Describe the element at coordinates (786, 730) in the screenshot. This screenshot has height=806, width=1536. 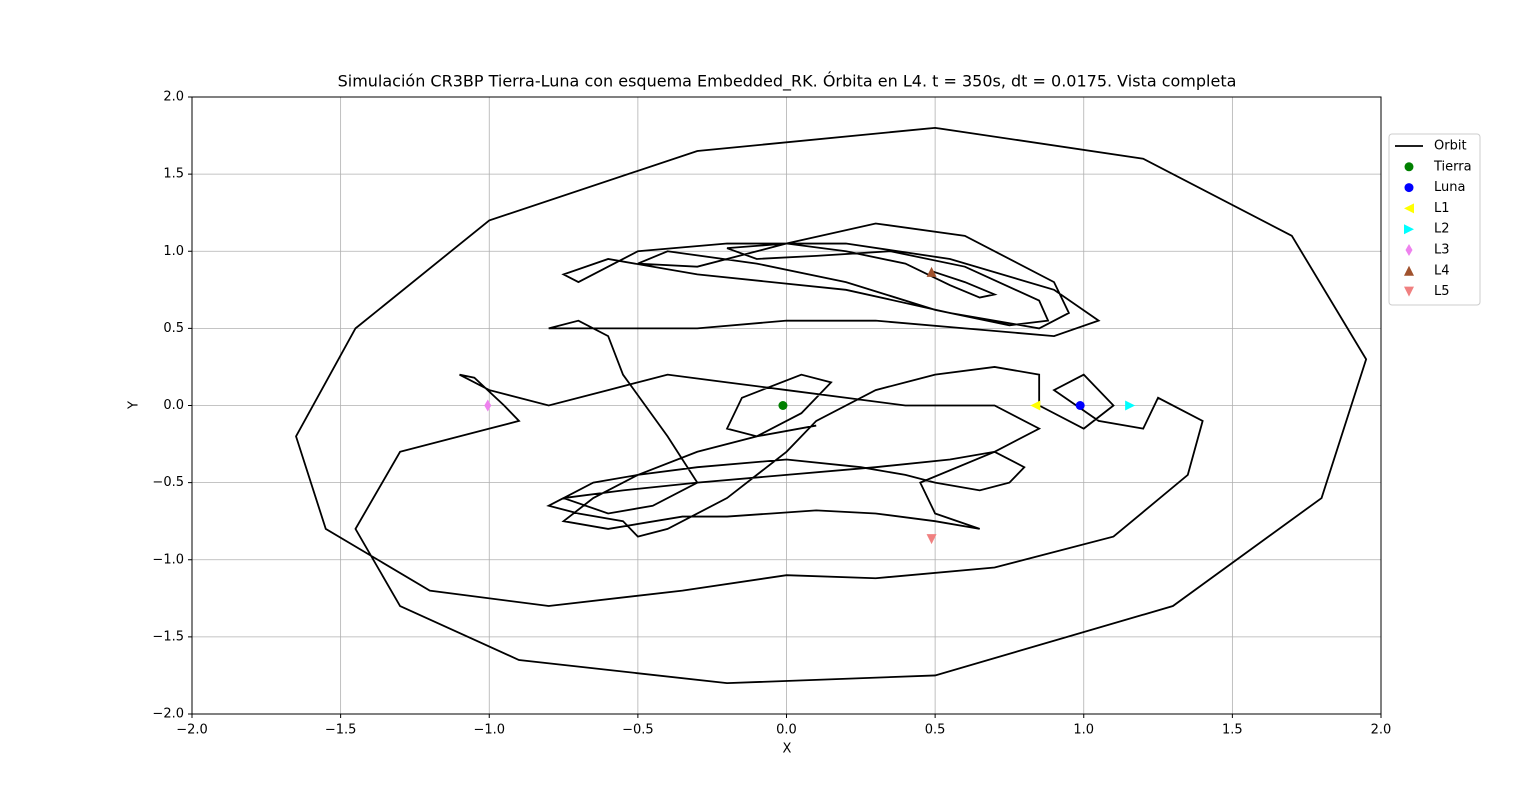
I see `x-tick-label: 0.0` at that location.